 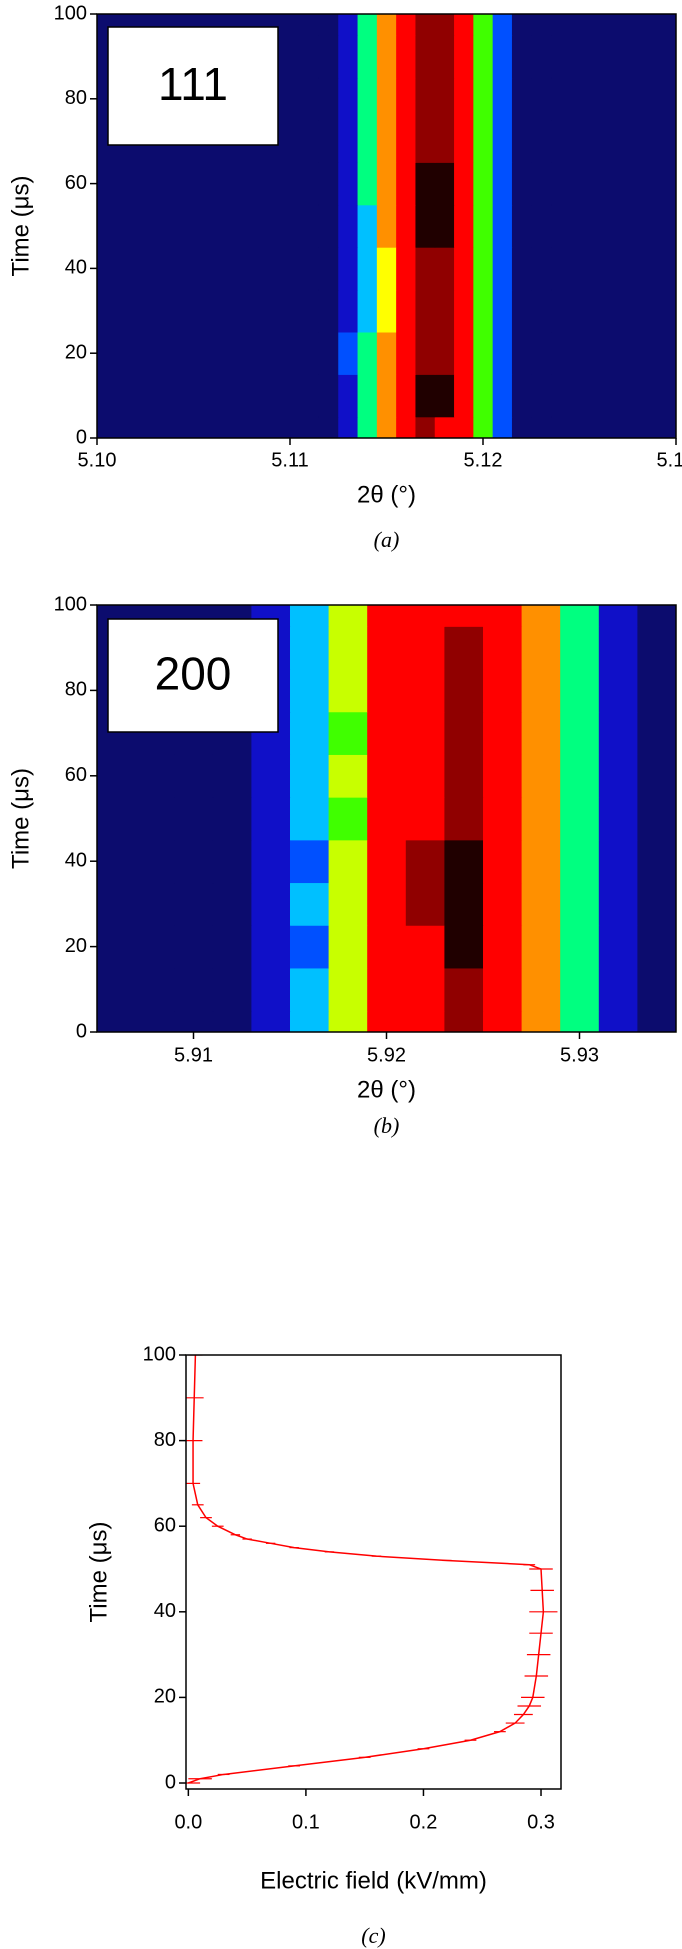 I want to click on annotation: 200, so click(x=193, y=674).